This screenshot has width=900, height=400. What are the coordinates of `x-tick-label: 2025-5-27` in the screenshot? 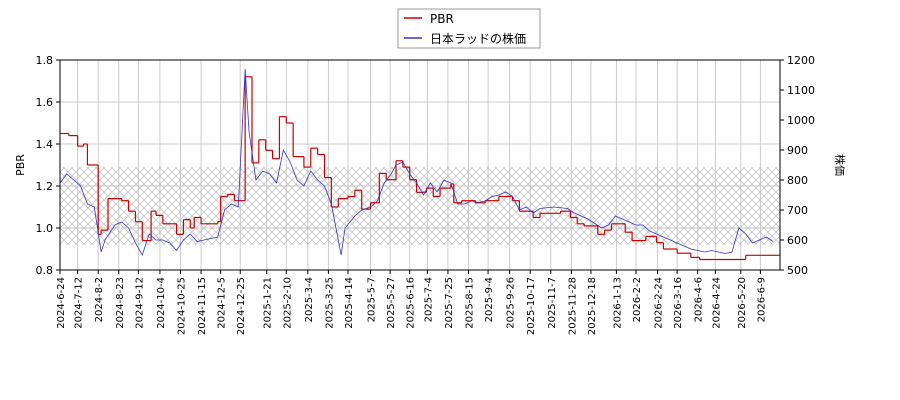 It's located at (391, 303).